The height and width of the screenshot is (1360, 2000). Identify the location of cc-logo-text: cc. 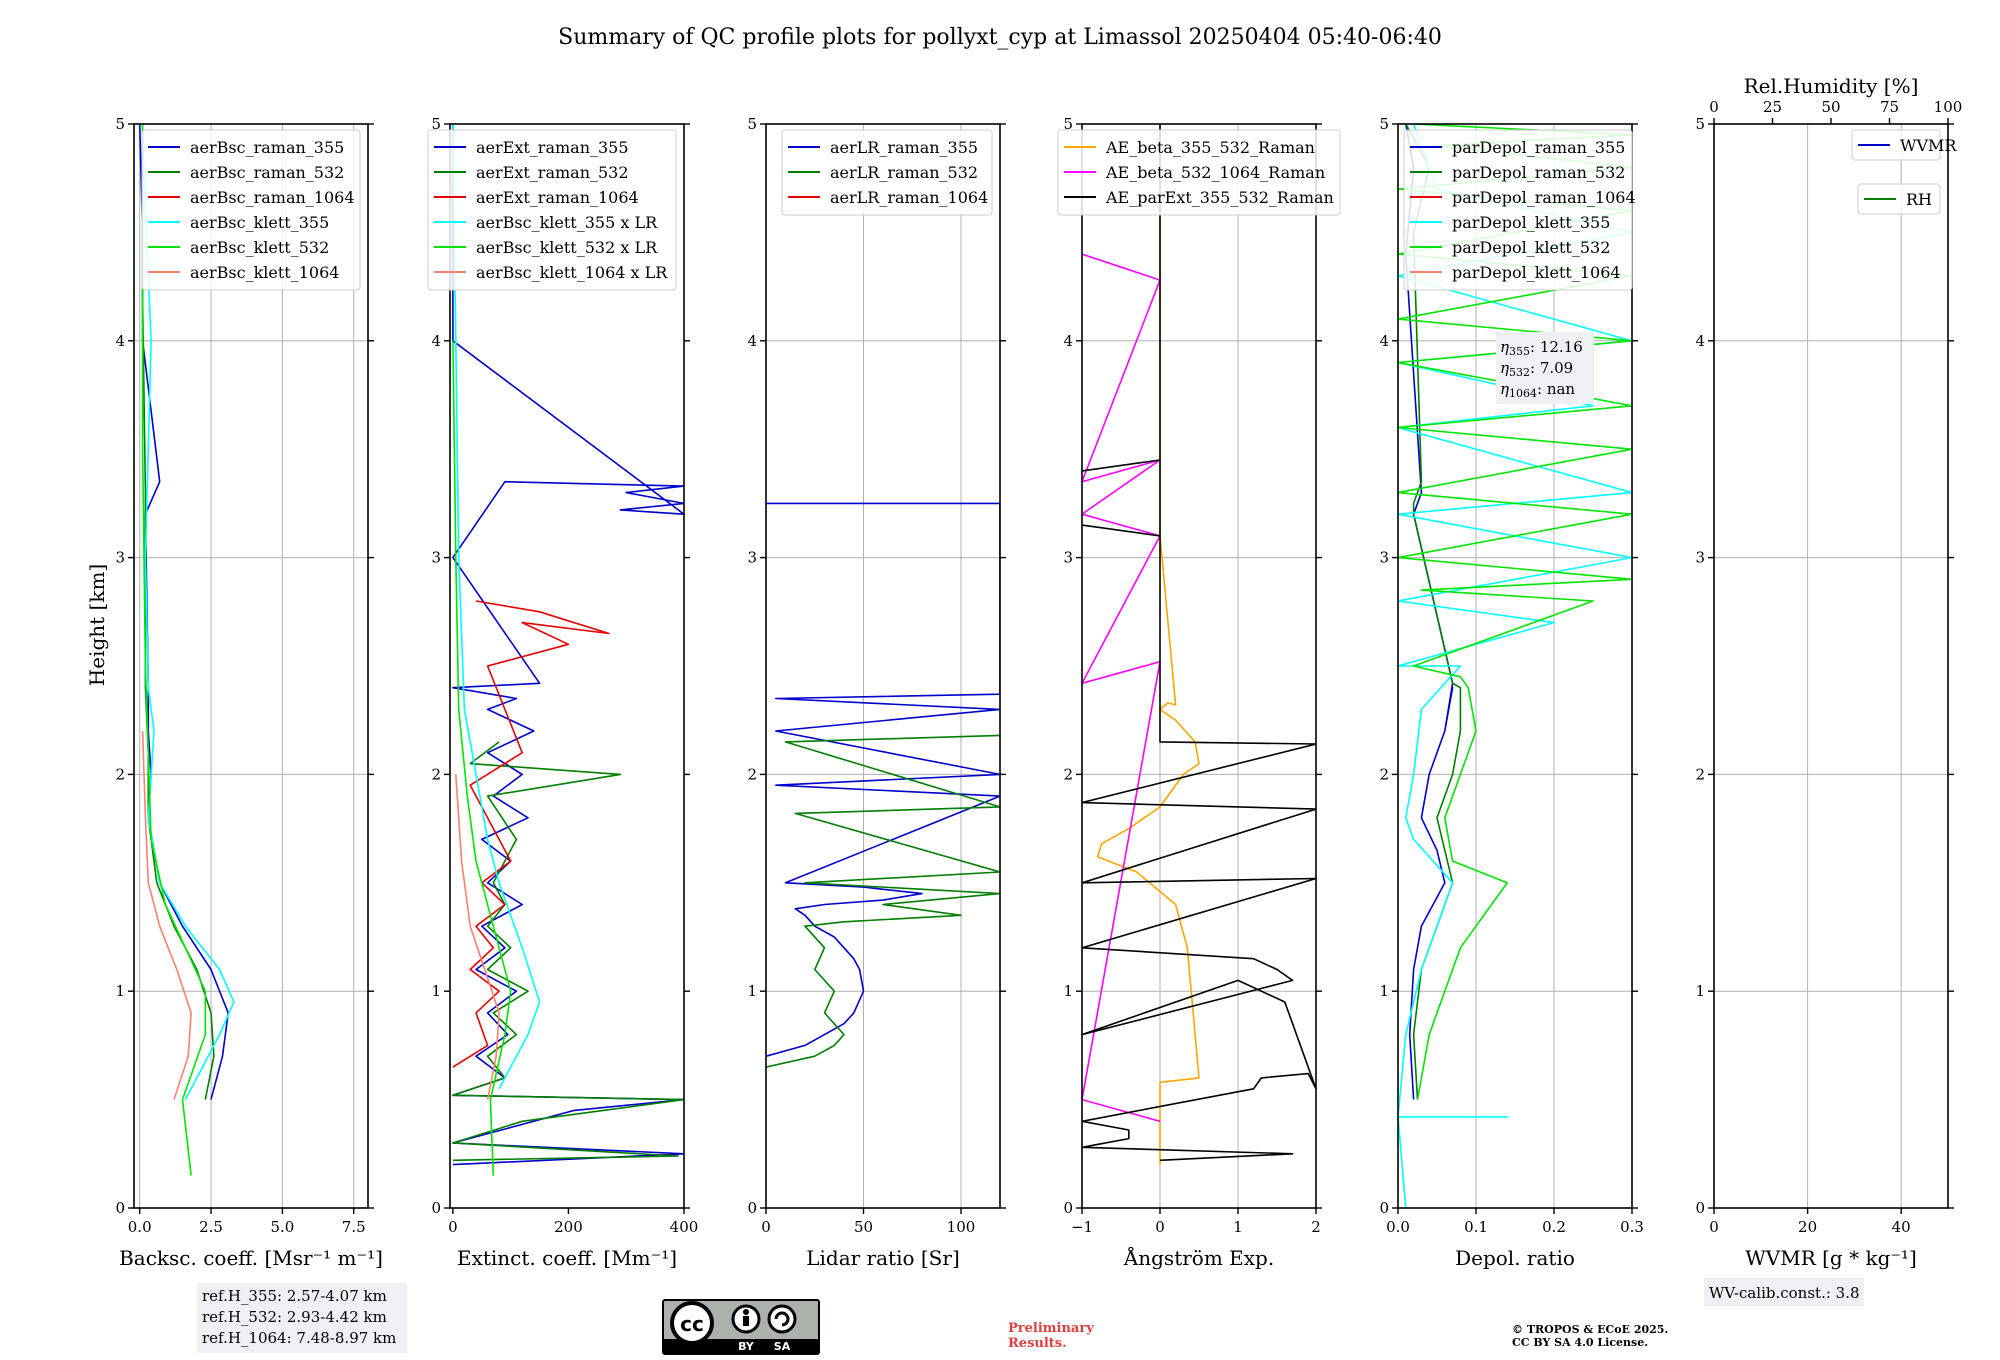
(692, 1324).